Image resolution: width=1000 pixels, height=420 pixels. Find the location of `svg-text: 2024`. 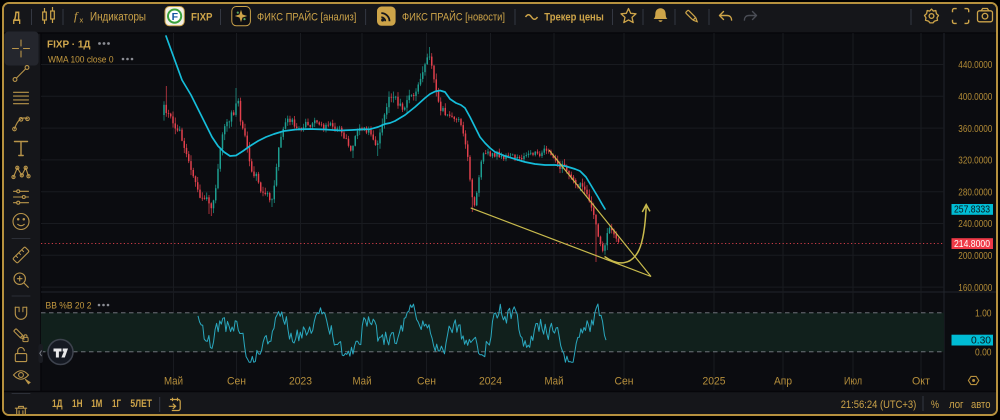

svg-text: 2024 is located at coordinates (490, 382).